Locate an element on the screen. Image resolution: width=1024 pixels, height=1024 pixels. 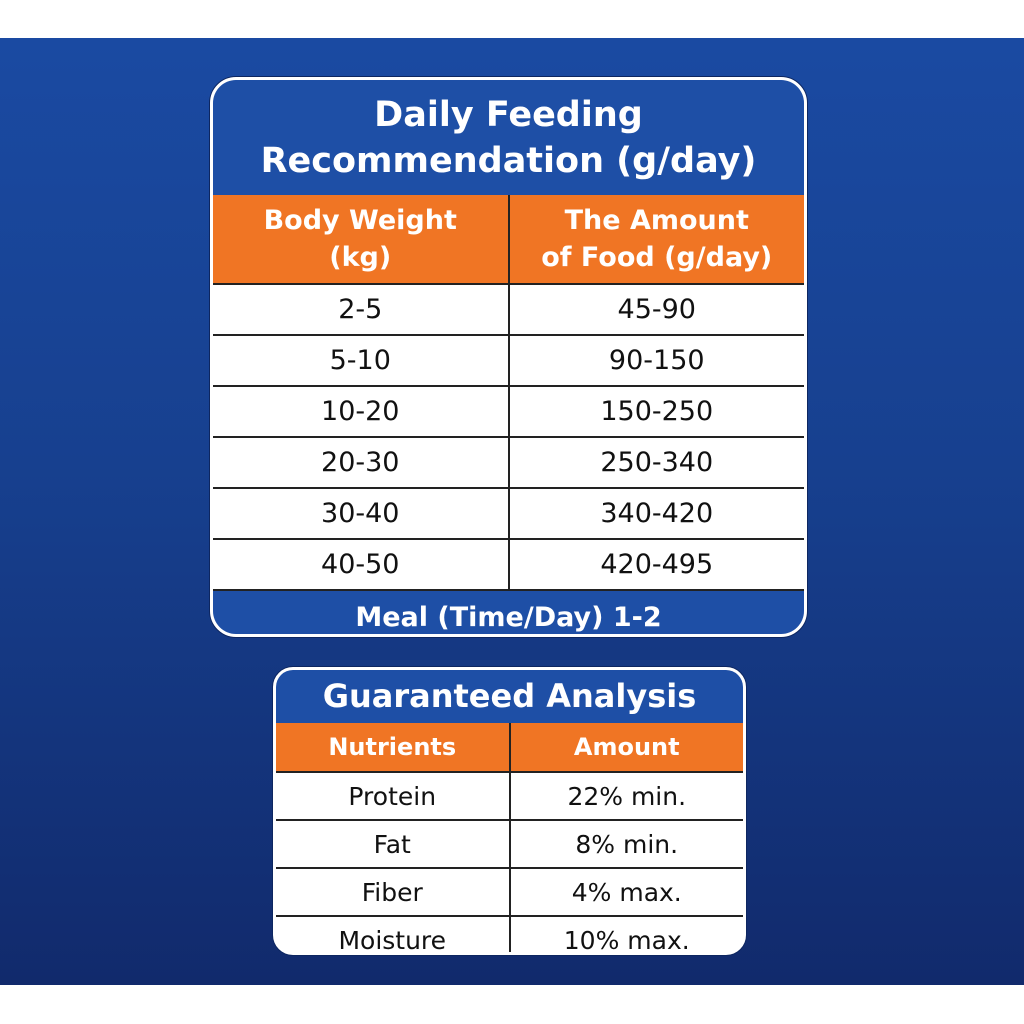
table-cell: Fat is located at coordinates (393, 843).